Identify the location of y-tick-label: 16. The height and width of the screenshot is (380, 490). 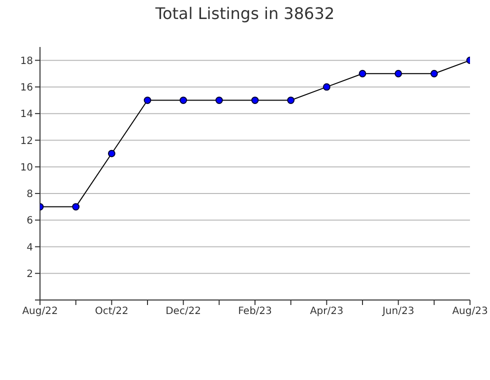
(26, 88).